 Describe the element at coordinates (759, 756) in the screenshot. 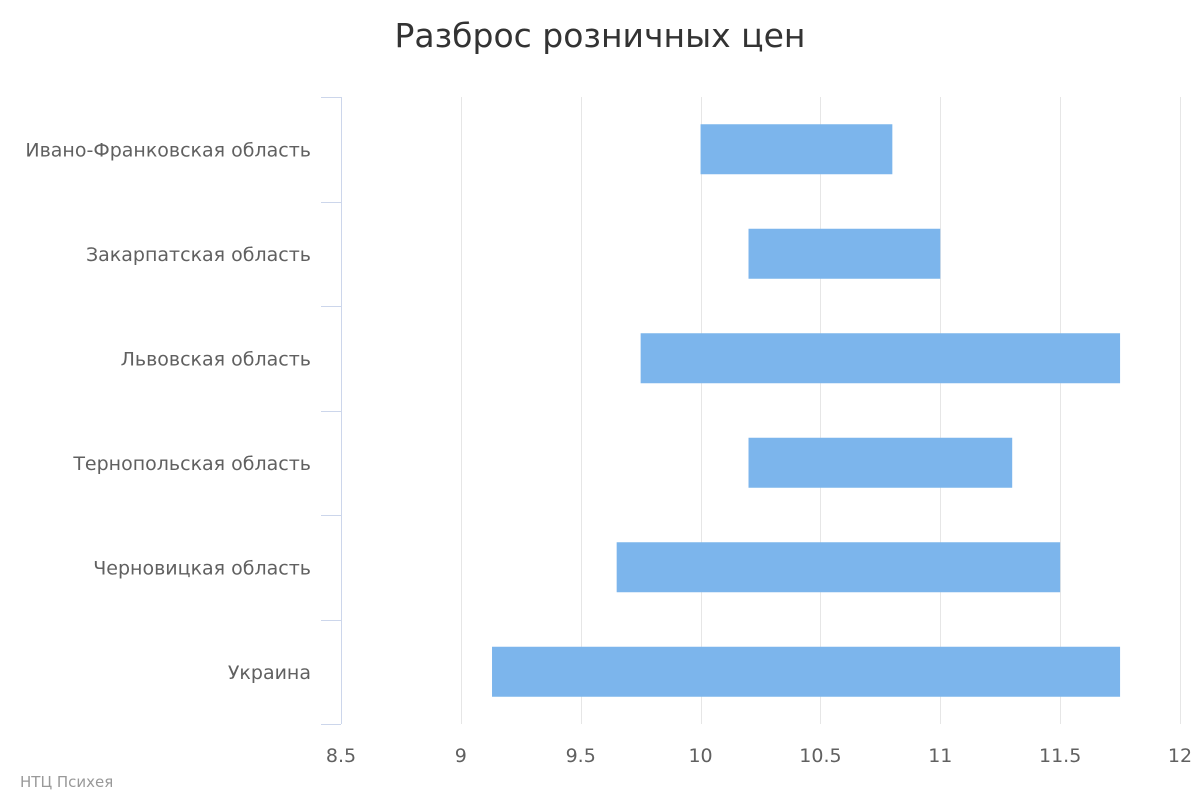

I see `x-axis-labels: 8.5 9 9.5 10 10.5 11 11.5 12` at that location.